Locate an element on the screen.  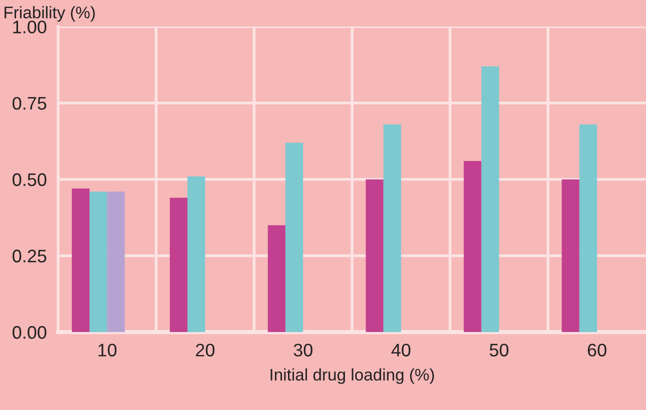
x-tick-label: 30 is located at coordinates (303, 350).